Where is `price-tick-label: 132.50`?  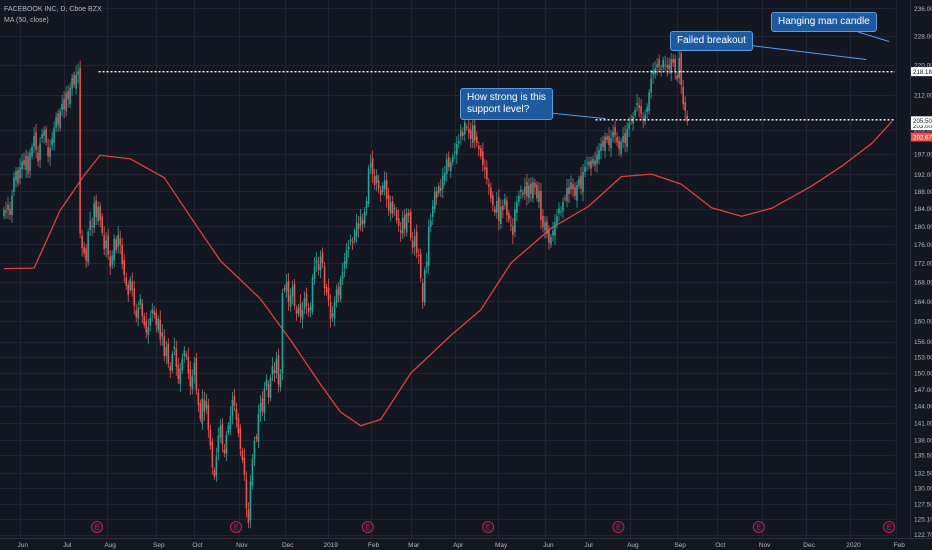
price-tick-label: 132.50 is located at coordinates (923, 473).